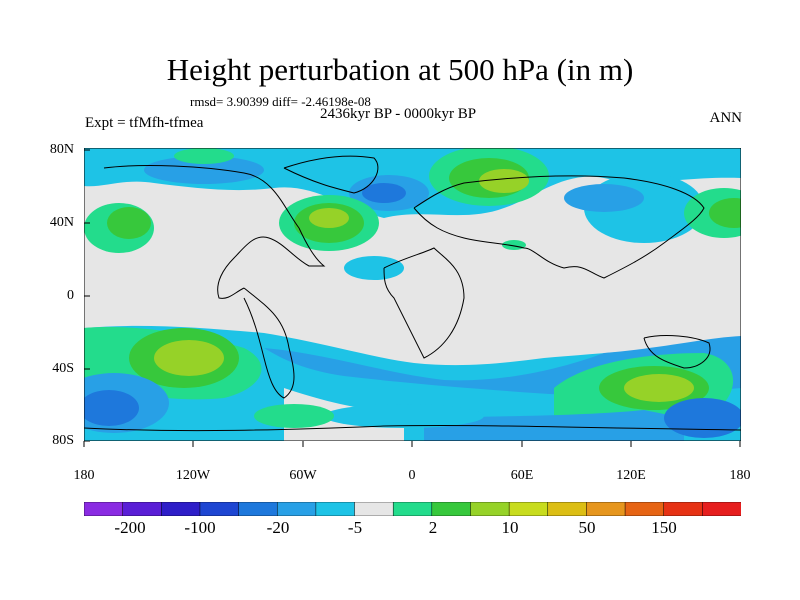 The height and width of the screenshot is (600, 800). What do you see at coordinates (278, 527) in the screenshot?
I see `colorbar-label: -20` at bounding box center [278, 527].